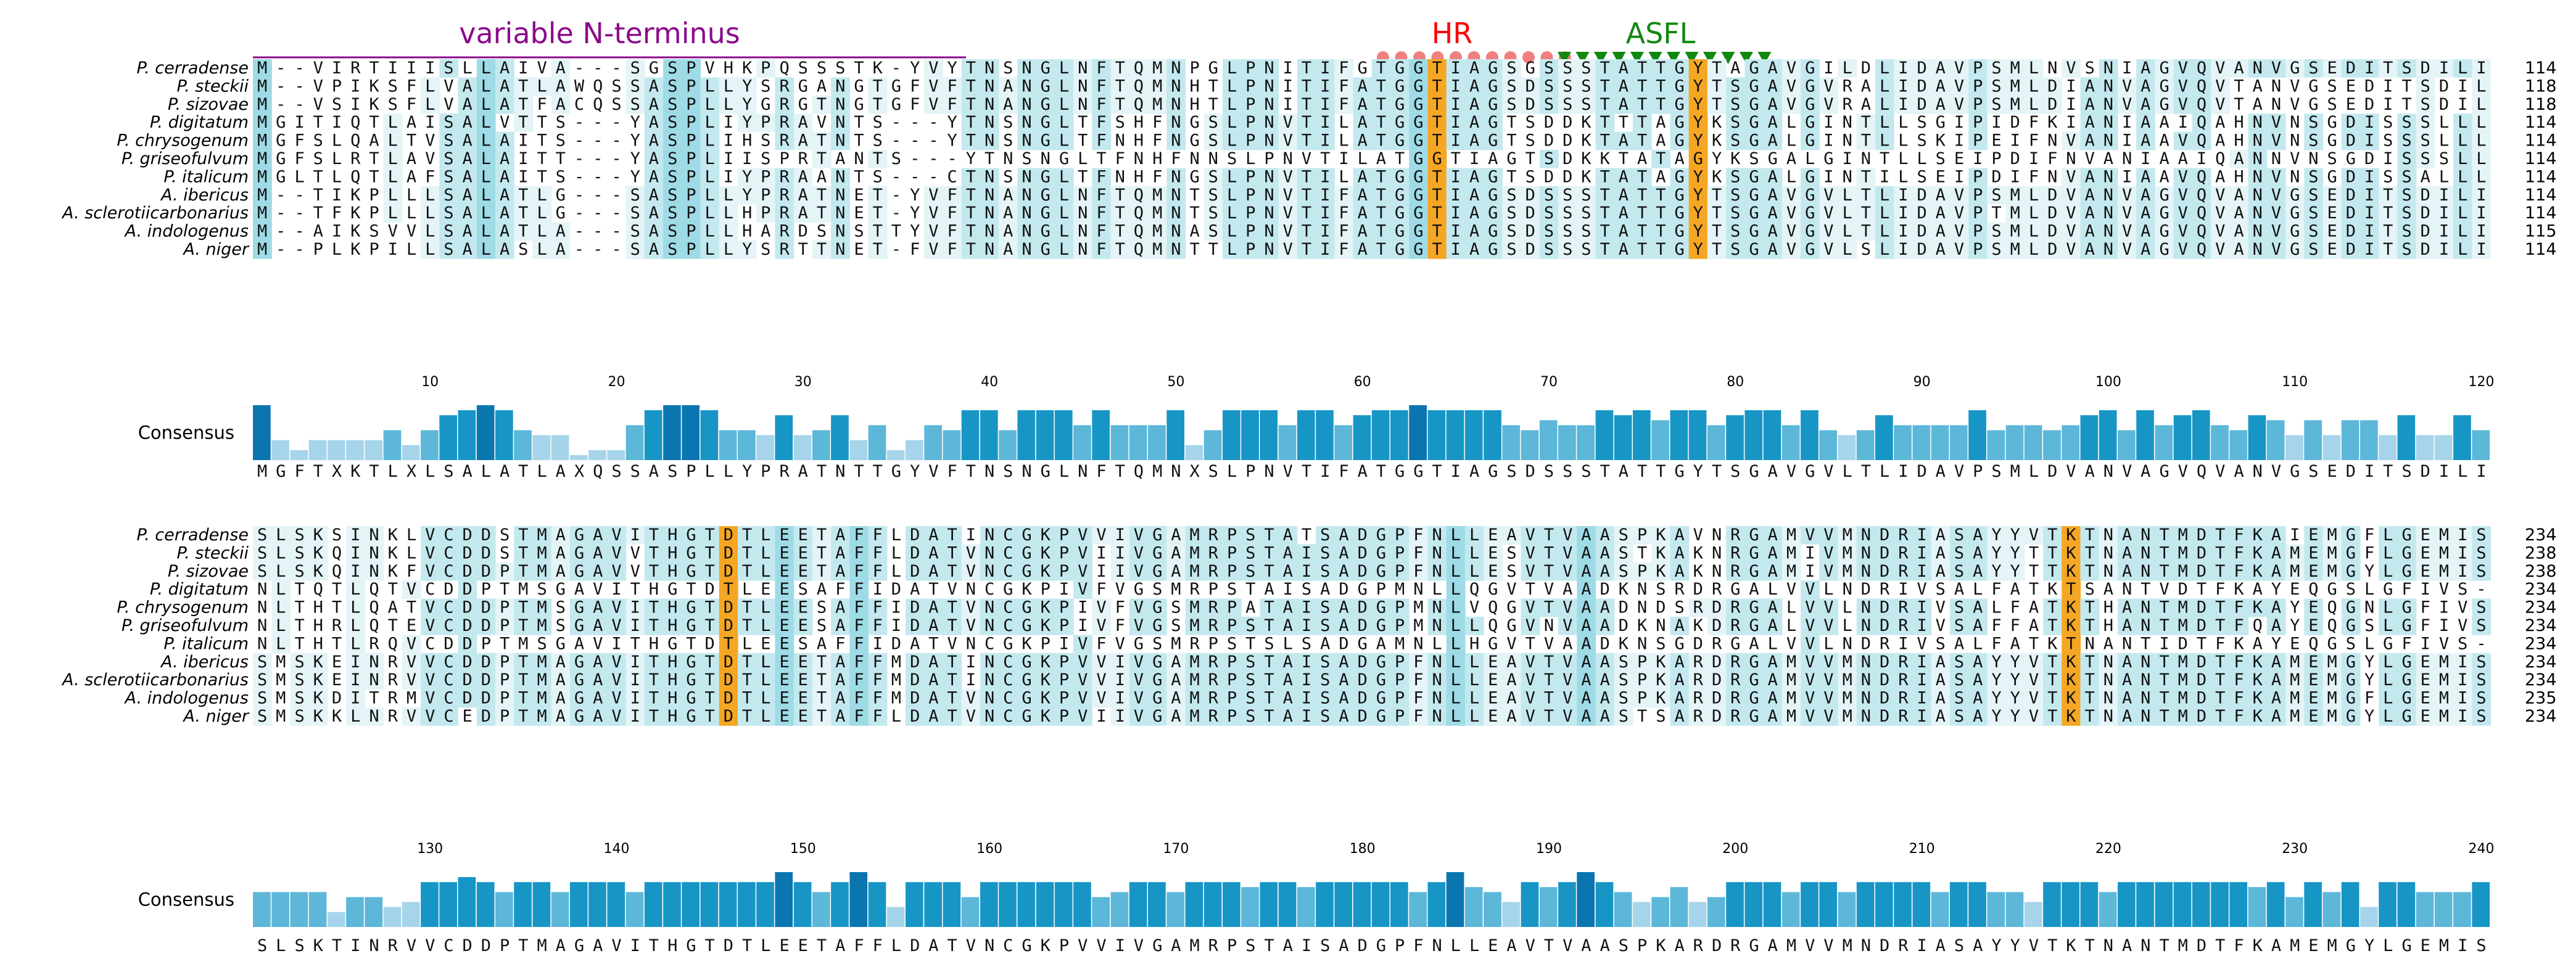  Describe the element at coordinates (186, 231) in the screenshot. I see `species-label: A. indologenus` at that location.